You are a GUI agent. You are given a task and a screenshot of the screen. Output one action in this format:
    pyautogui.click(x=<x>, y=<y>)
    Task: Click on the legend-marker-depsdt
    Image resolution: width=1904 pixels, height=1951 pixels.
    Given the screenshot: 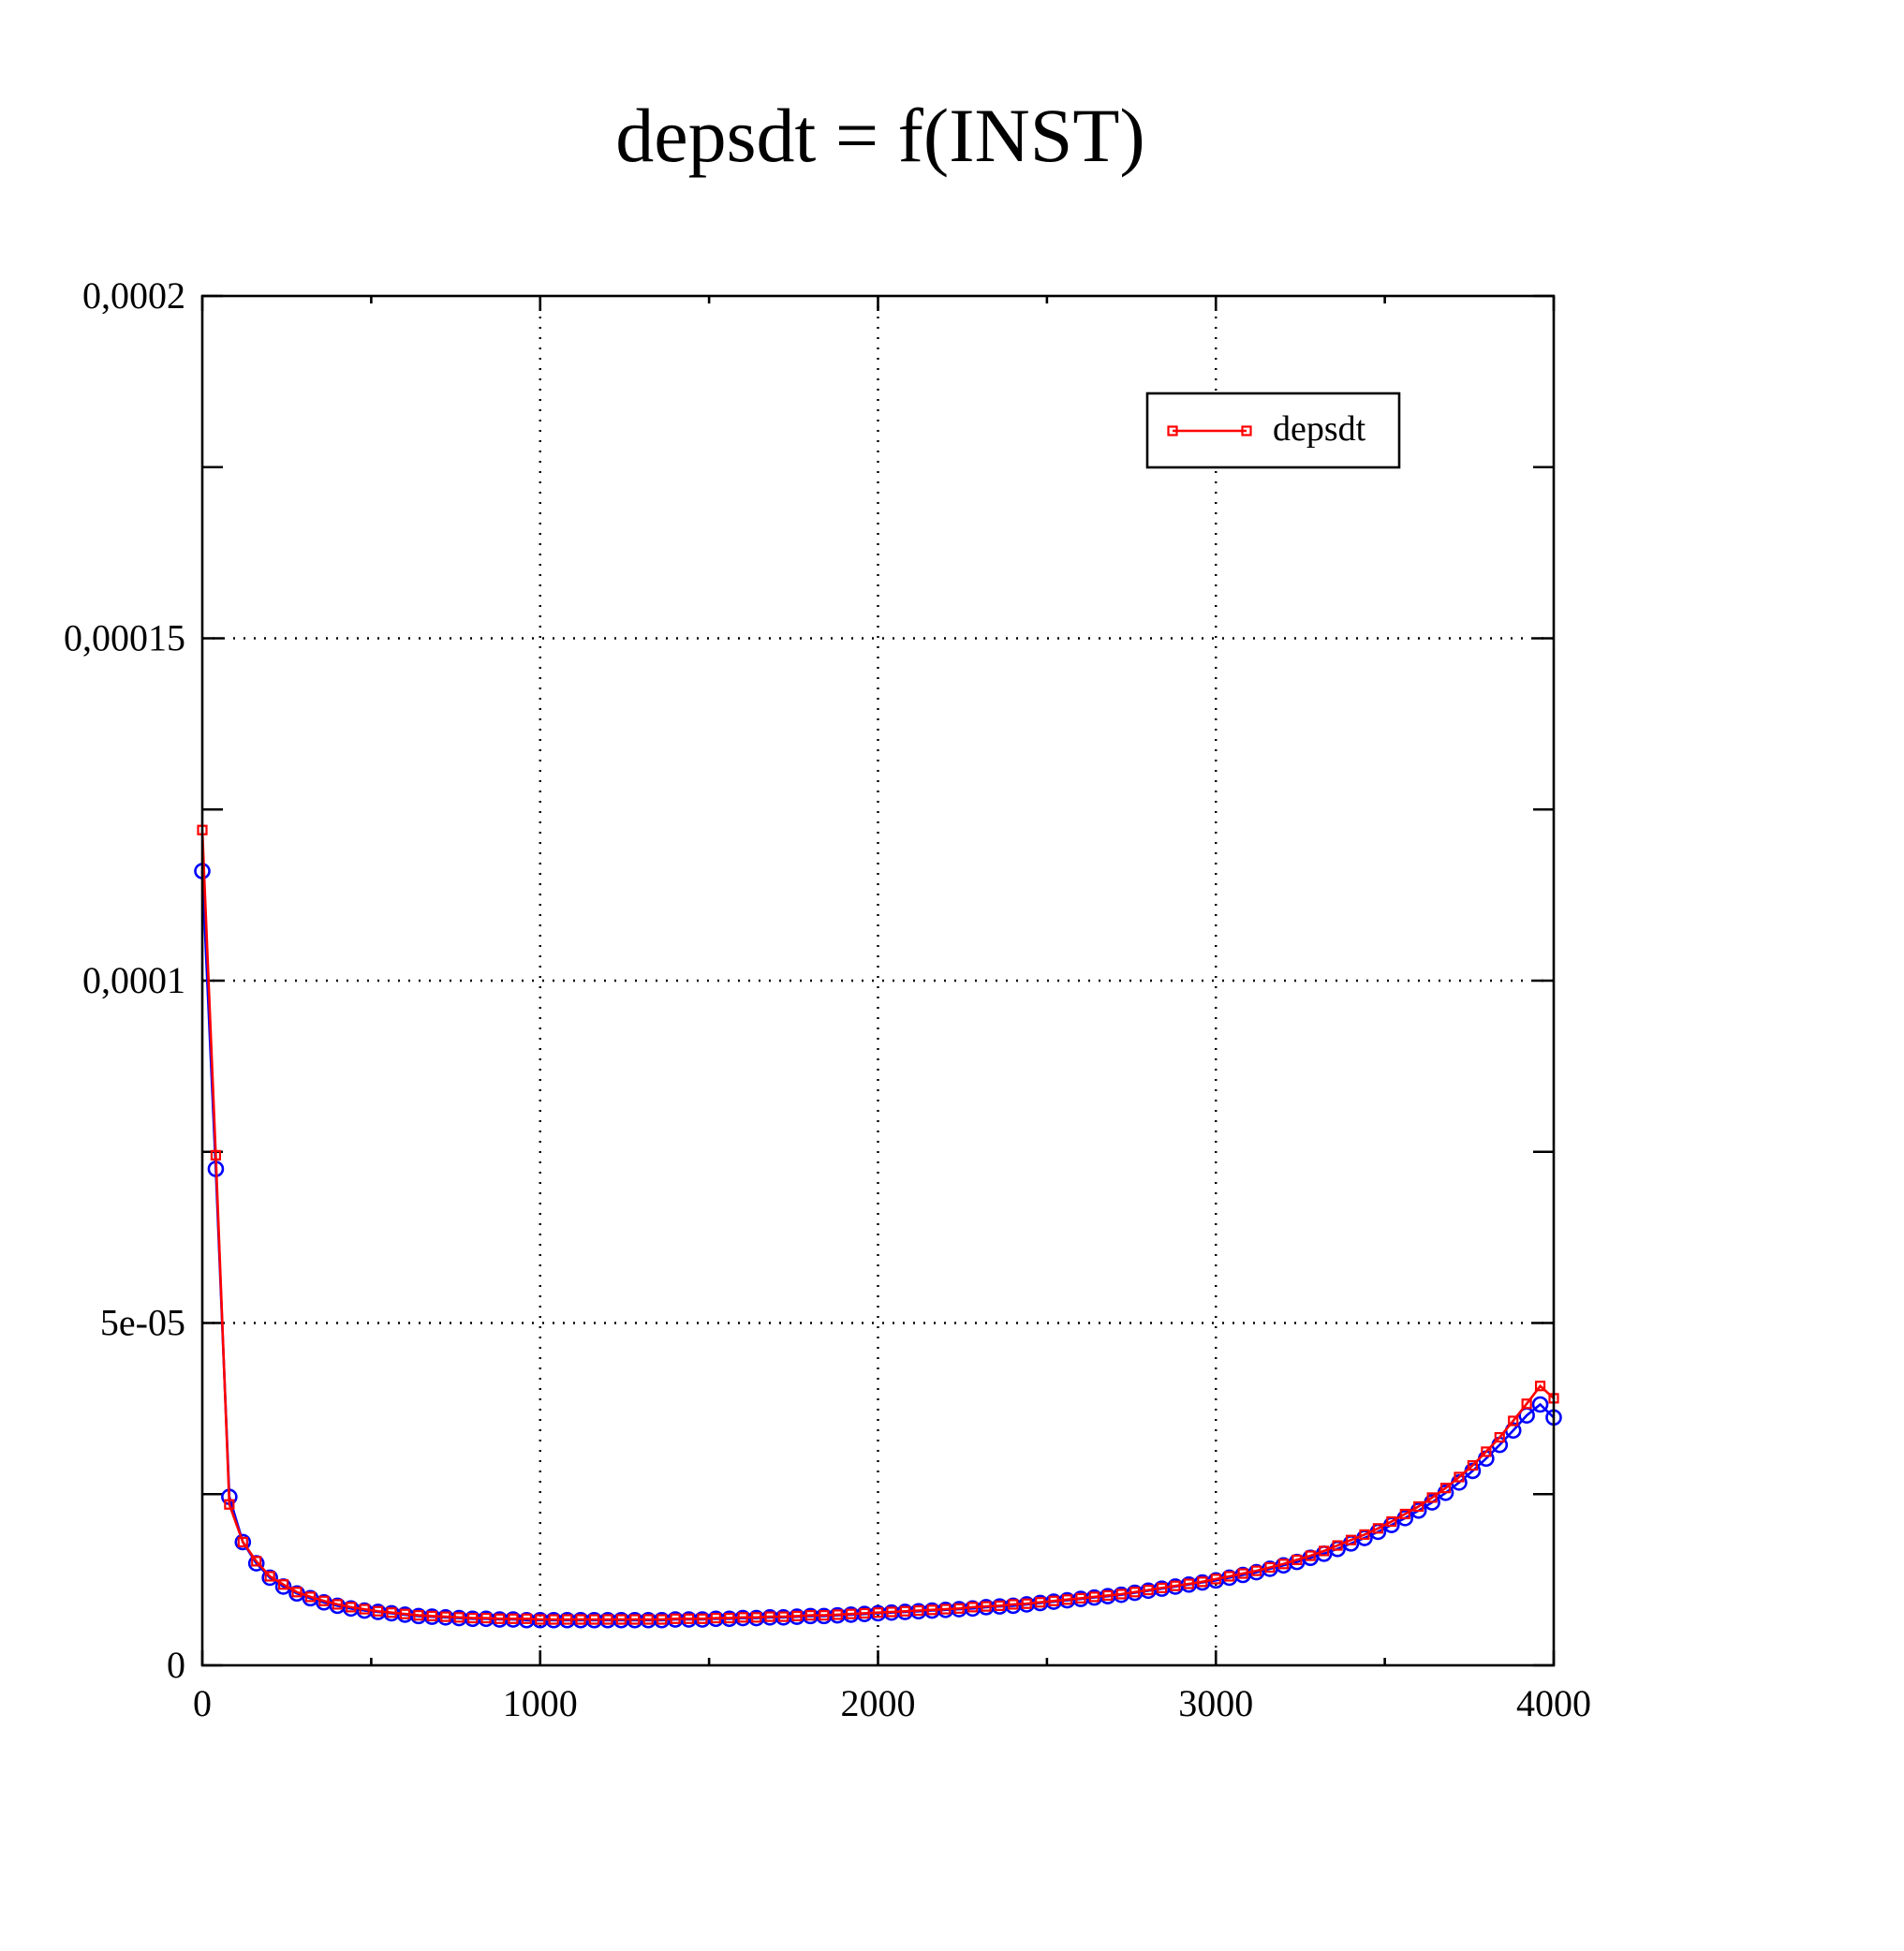 What is the action you would take?
    pyautogui.click(x=1210, y=431)
    